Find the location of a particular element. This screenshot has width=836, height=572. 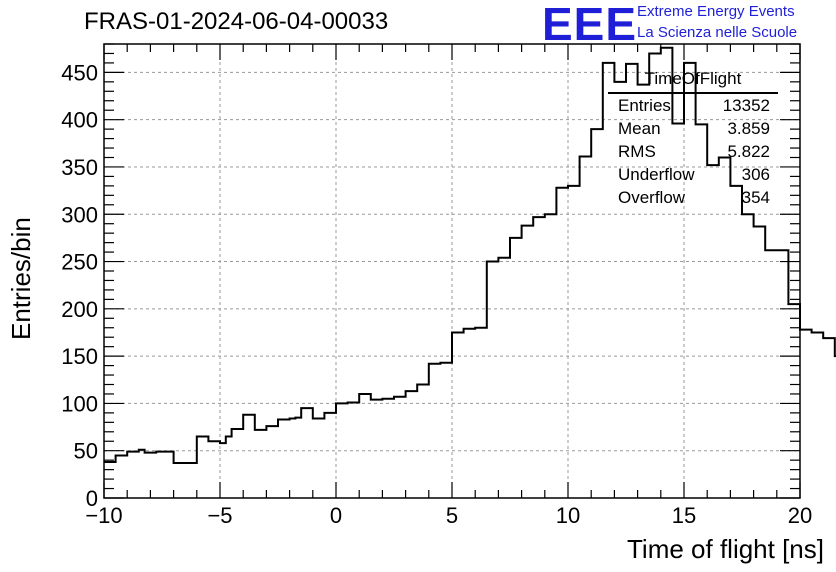

y-tick-label: 100 is located at coordinates (79, 403).